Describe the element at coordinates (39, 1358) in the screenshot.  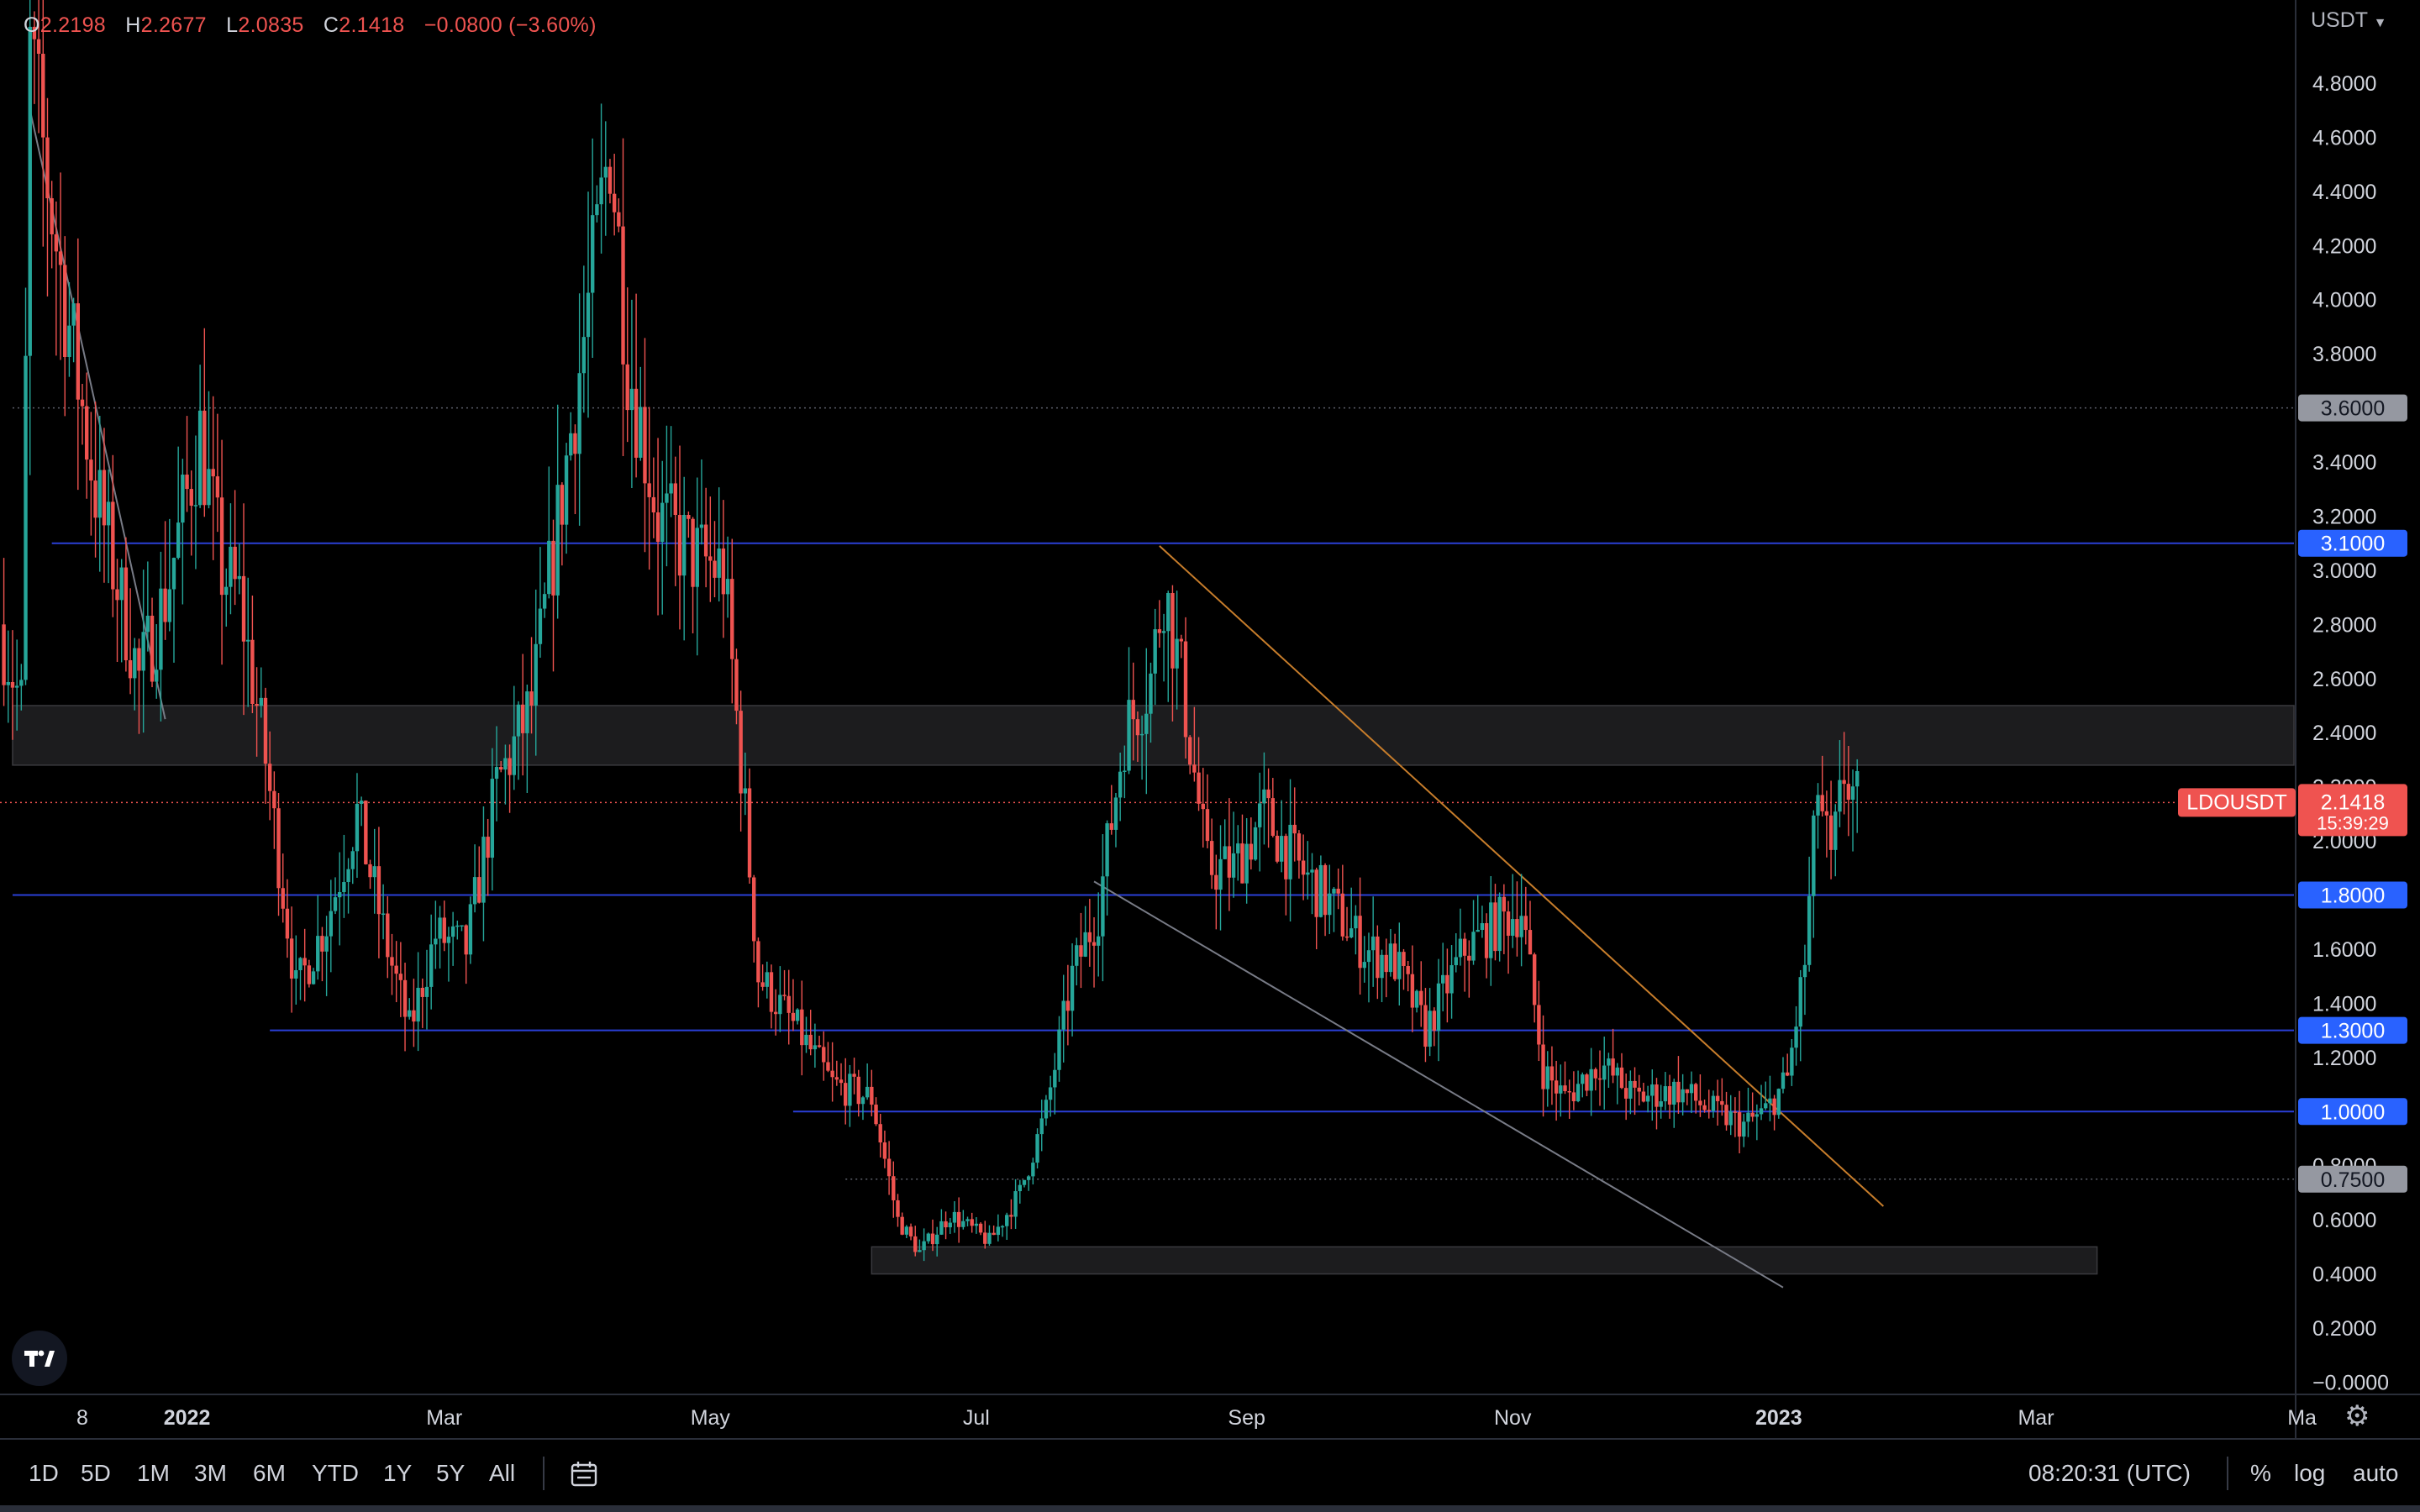
I see `tradingview-logo` at that location.